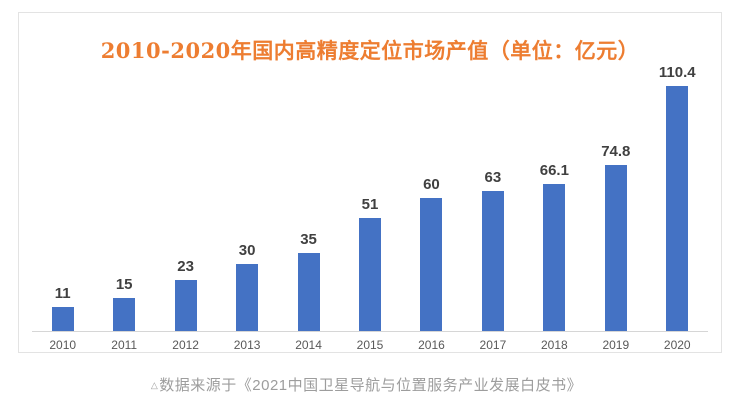 The height and width of the screenshot is (400, 733). I want to click on chart-title: 2010-2020年国内高精度定位市场产值（单位：亿元）, so click(370, 50).